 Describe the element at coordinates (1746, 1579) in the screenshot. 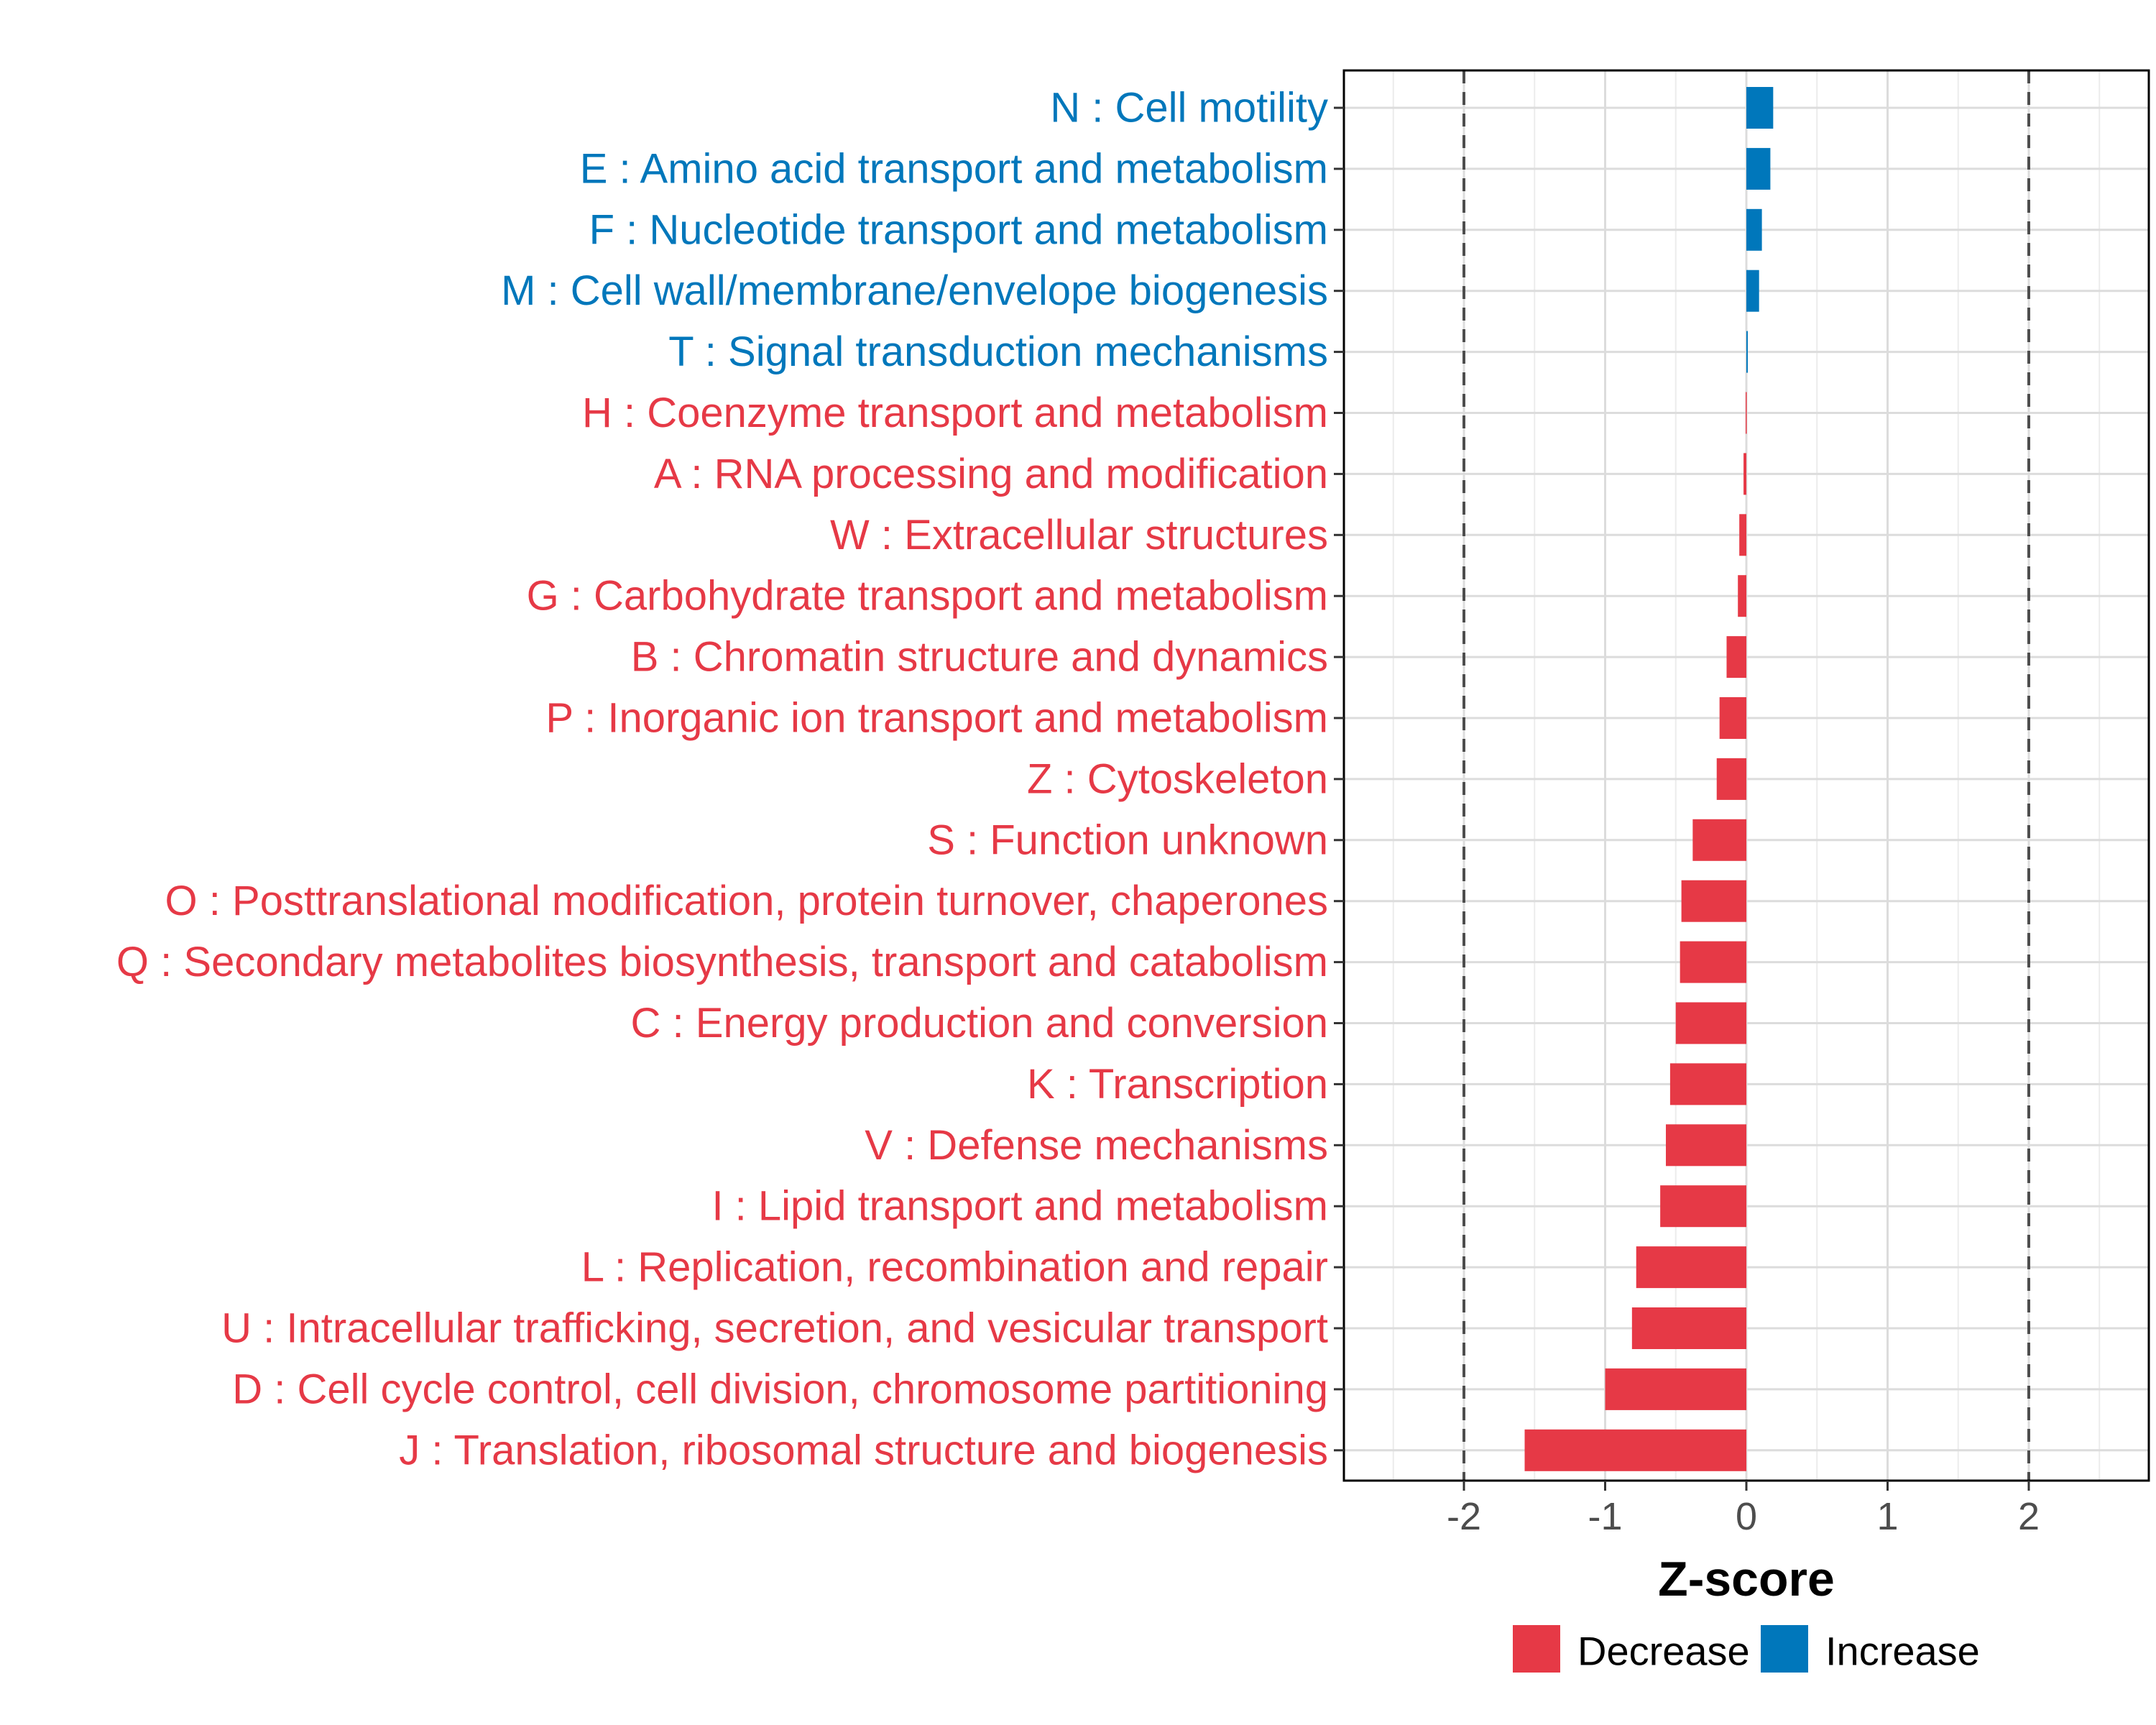

I see `x-axis-title: Z-score` at that location.